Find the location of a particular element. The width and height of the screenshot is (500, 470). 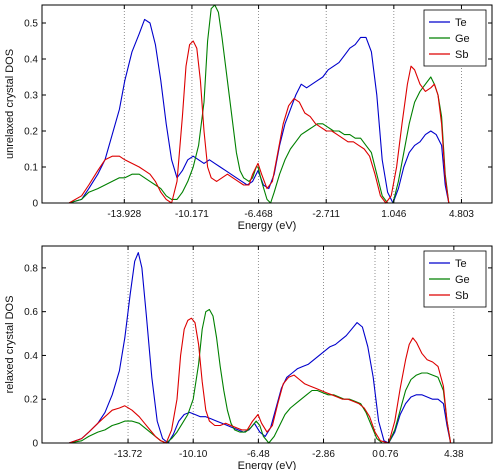

x-tick-label: 1.046 is located at coordinates (393, 214).